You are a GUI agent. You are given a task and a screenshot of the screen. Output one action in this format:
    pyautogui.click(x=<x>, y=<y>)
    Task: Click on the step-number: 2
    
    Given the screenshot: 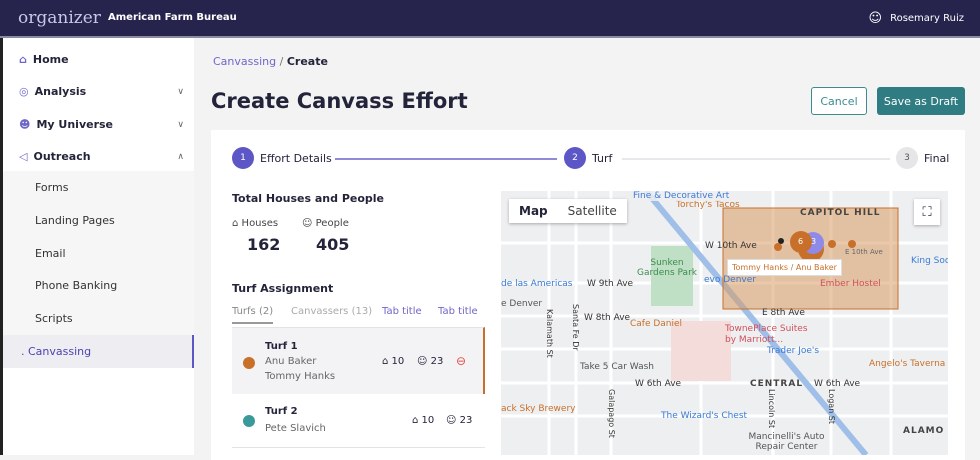 What is the action you would take?
    pyautogui.click(x=575, y=158)
    